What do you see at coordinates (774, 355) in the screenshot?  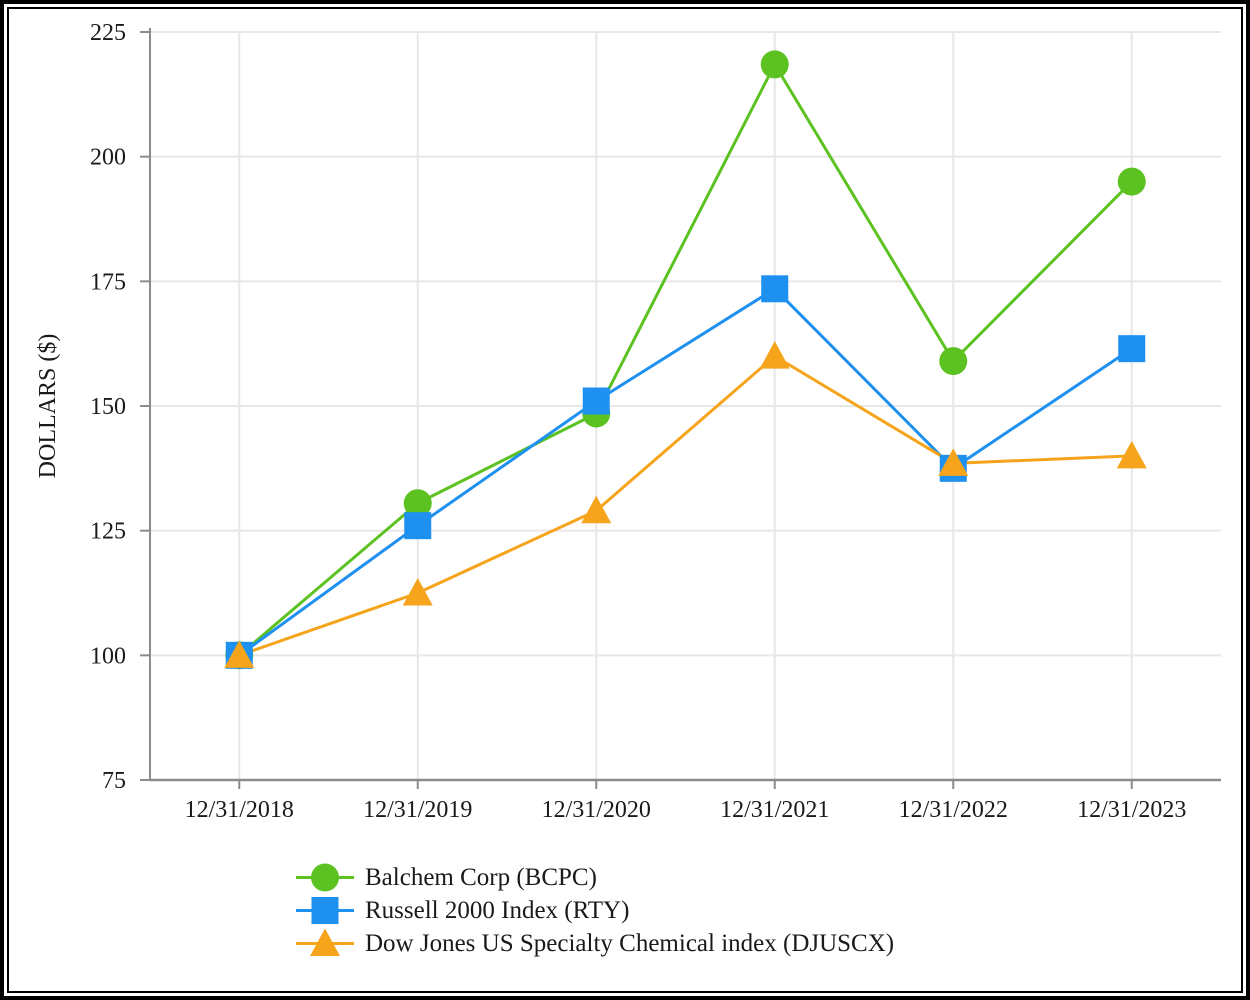 I see `data-point-s2-x3` at bounding box center [774, 355].